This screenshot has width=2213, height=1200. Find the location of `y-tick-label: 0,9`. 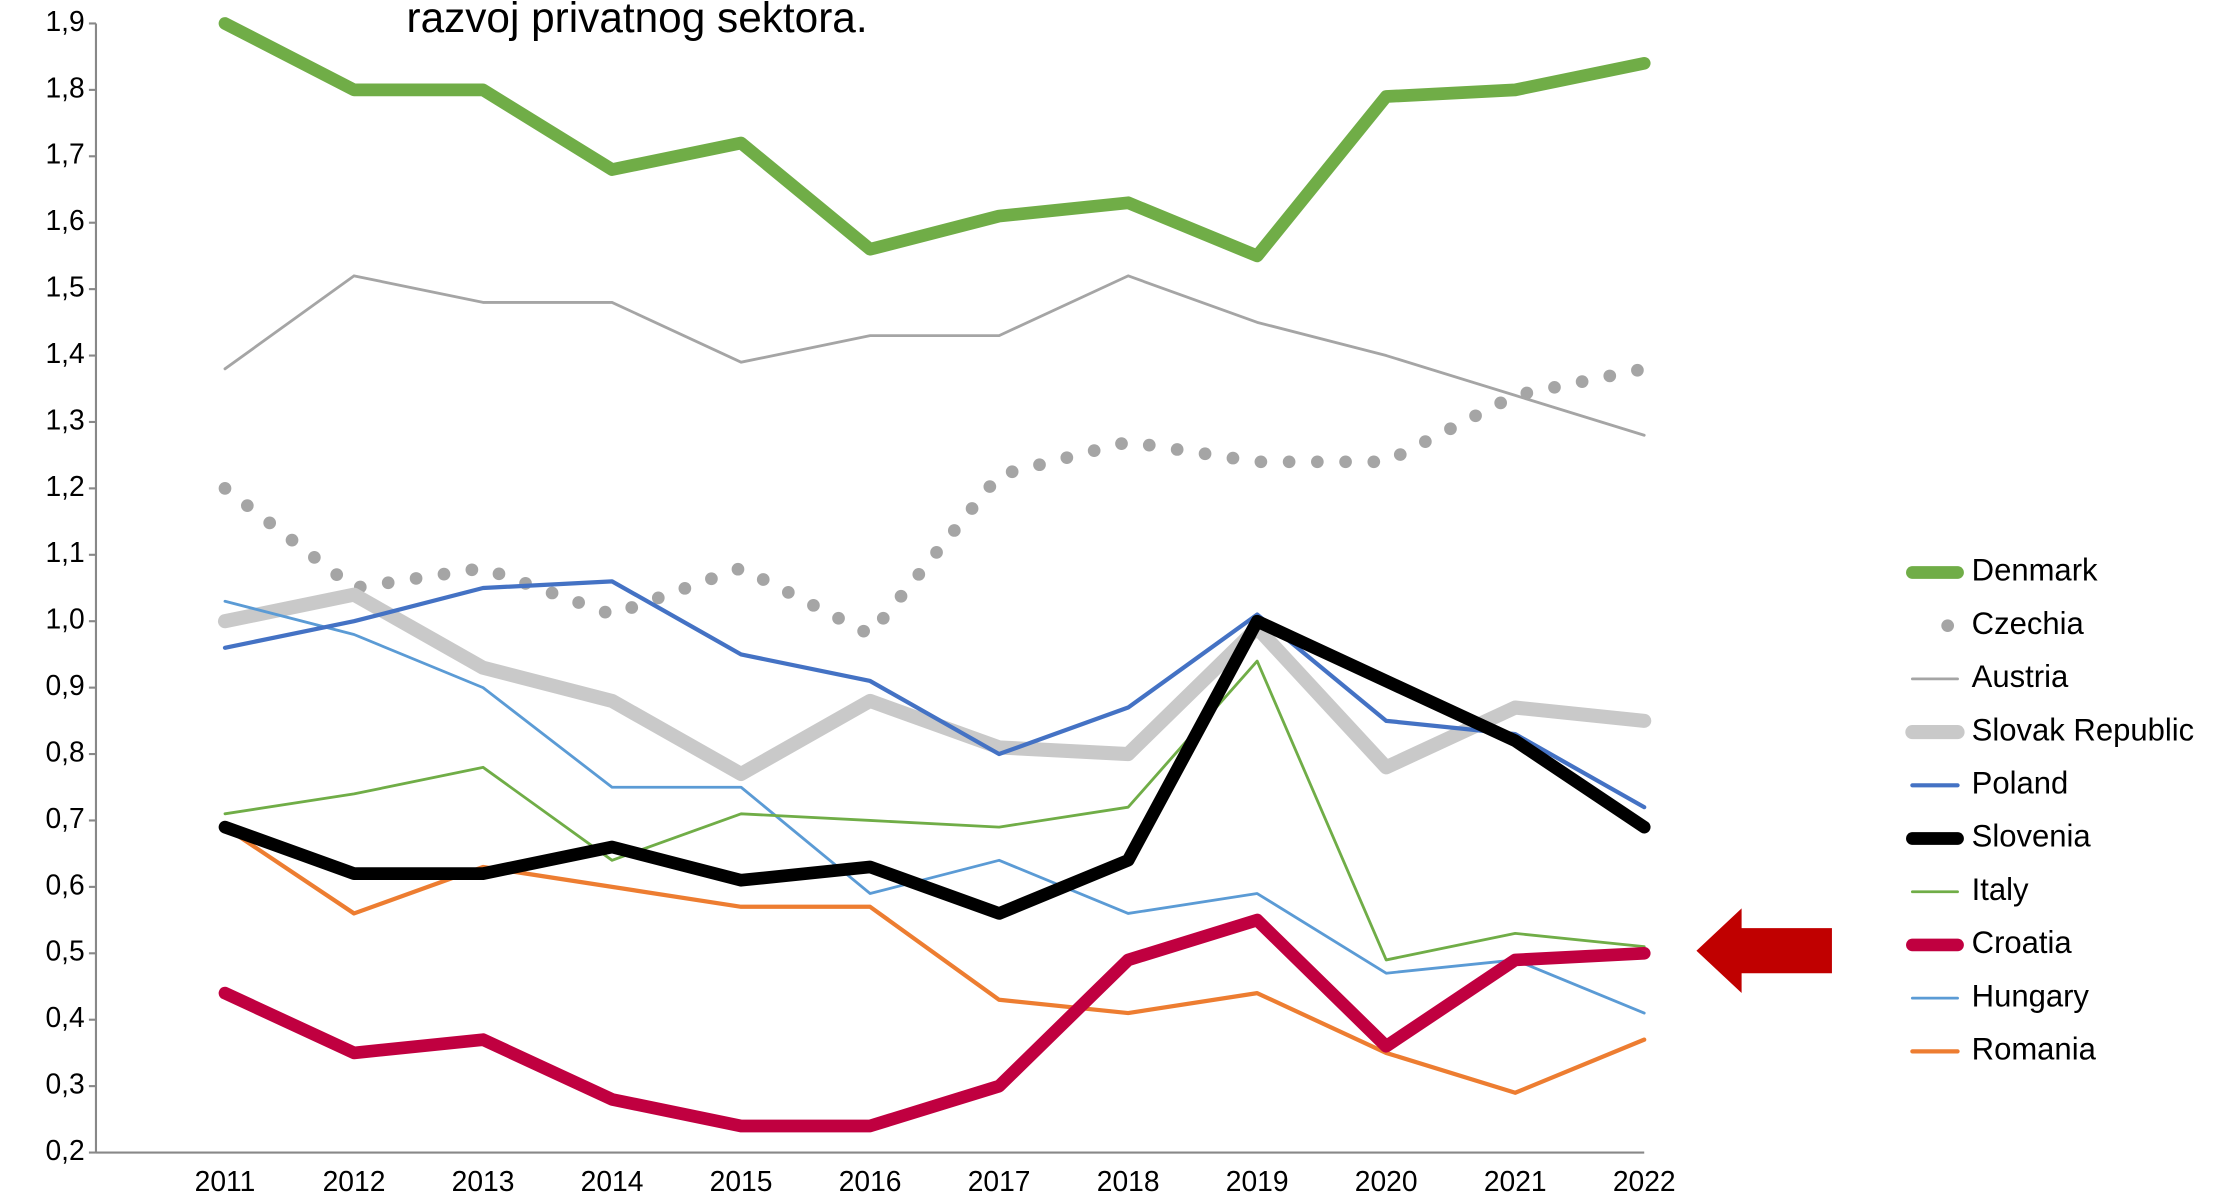

y-tick-label: 0,9 is located at coordinates (64, 685).